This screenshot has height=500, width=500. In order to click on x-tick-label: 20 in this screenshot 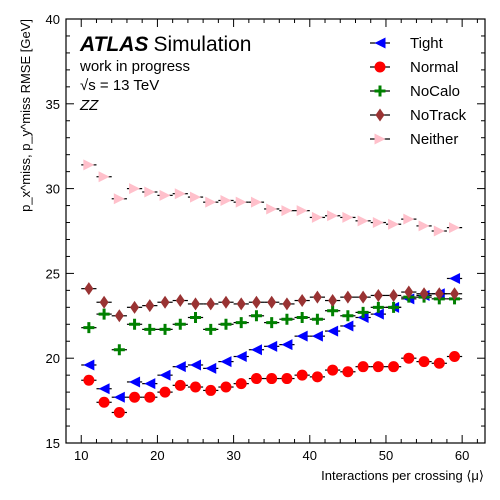, I will do `click(157, 455)`.